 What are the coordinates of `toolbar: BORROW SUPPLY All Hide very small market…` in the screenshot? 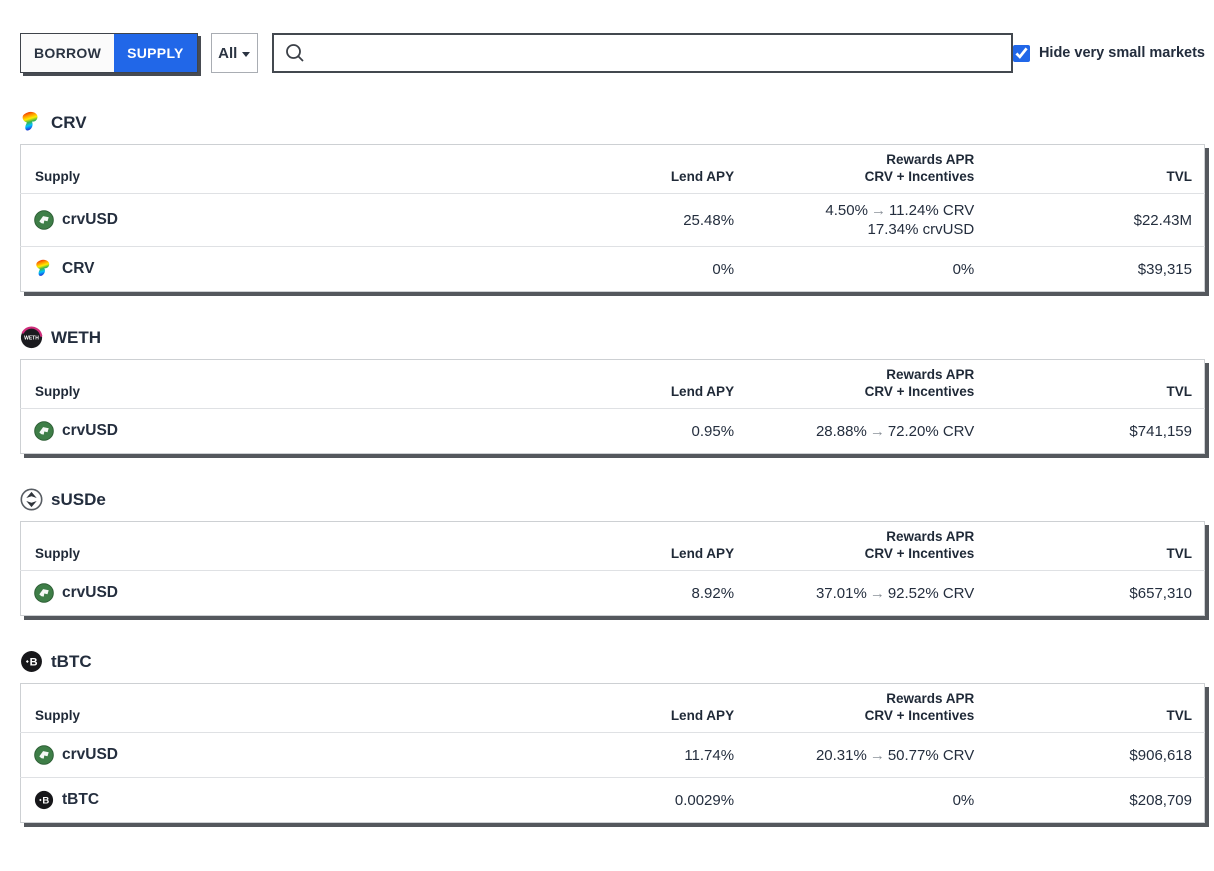 It's located at (612, 53).